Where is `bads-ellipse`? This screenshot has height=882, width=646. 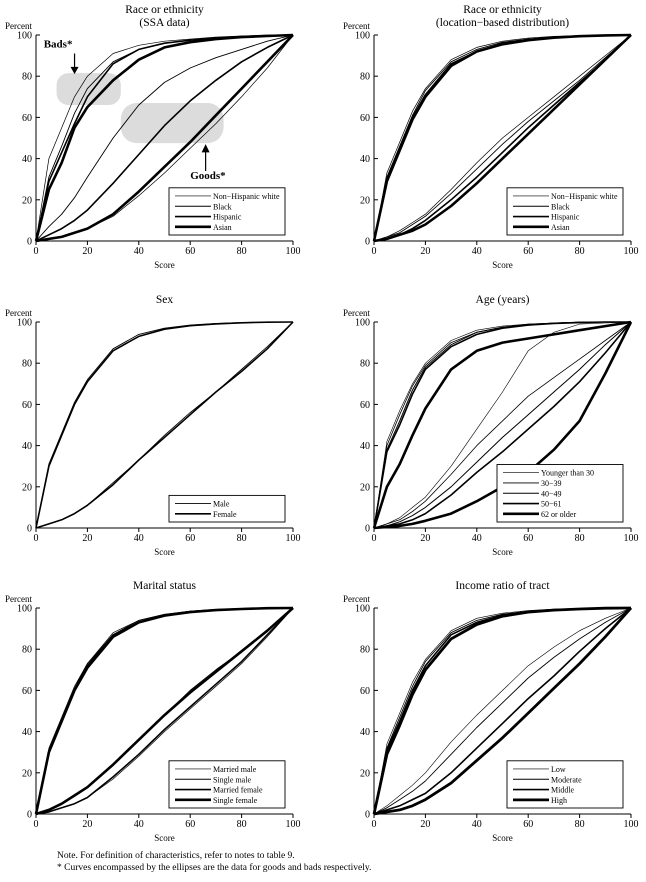 bads-ellipse is located at coordinates (88, 89).